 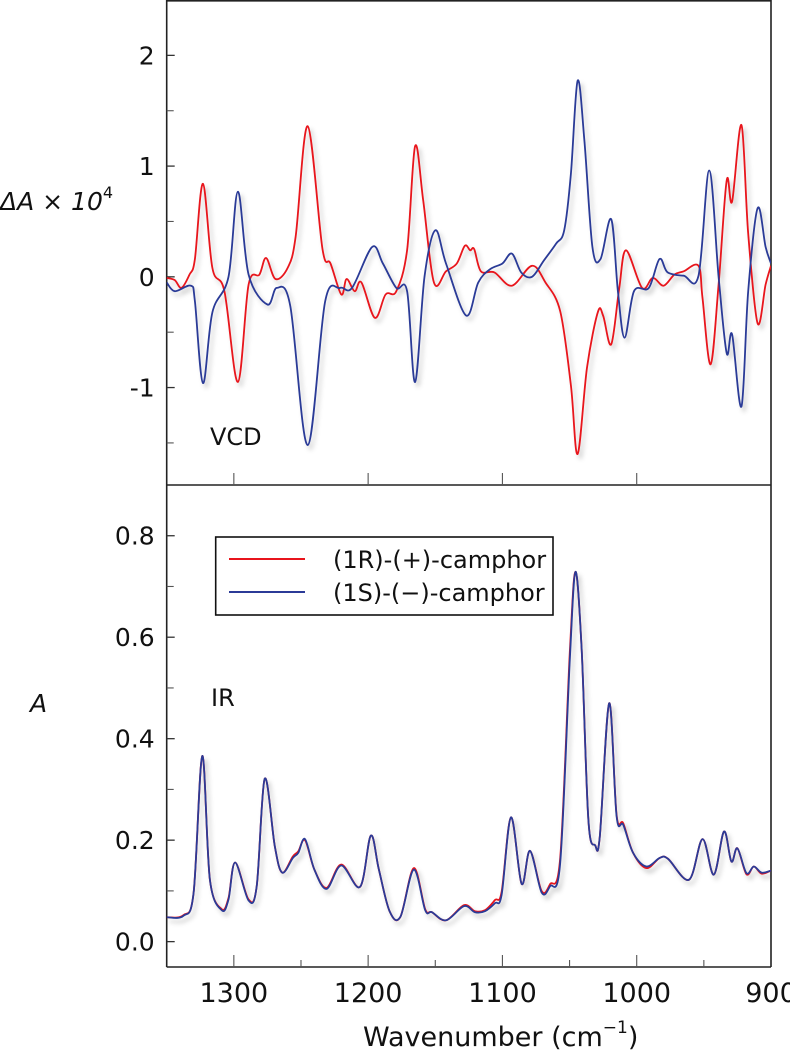 I want to click on ir-y-axis-label: A, so click(x=37, y=703).